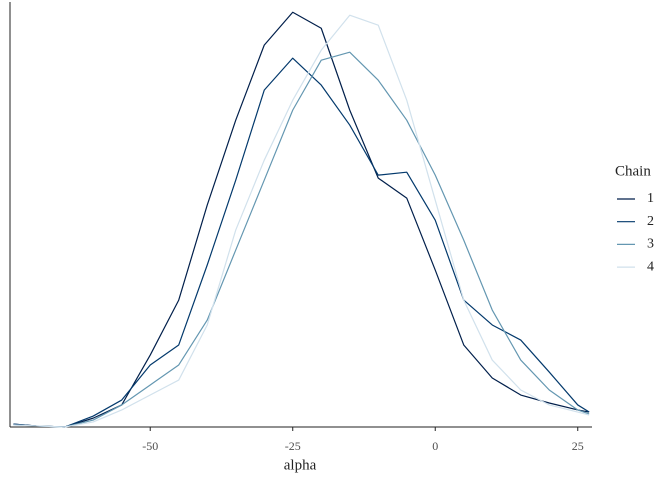 The width and height of the screenshot is (672, 480). Describe the element at coordinates (650, 244) in the screenshot. I see `legend-label: 3` at that location.